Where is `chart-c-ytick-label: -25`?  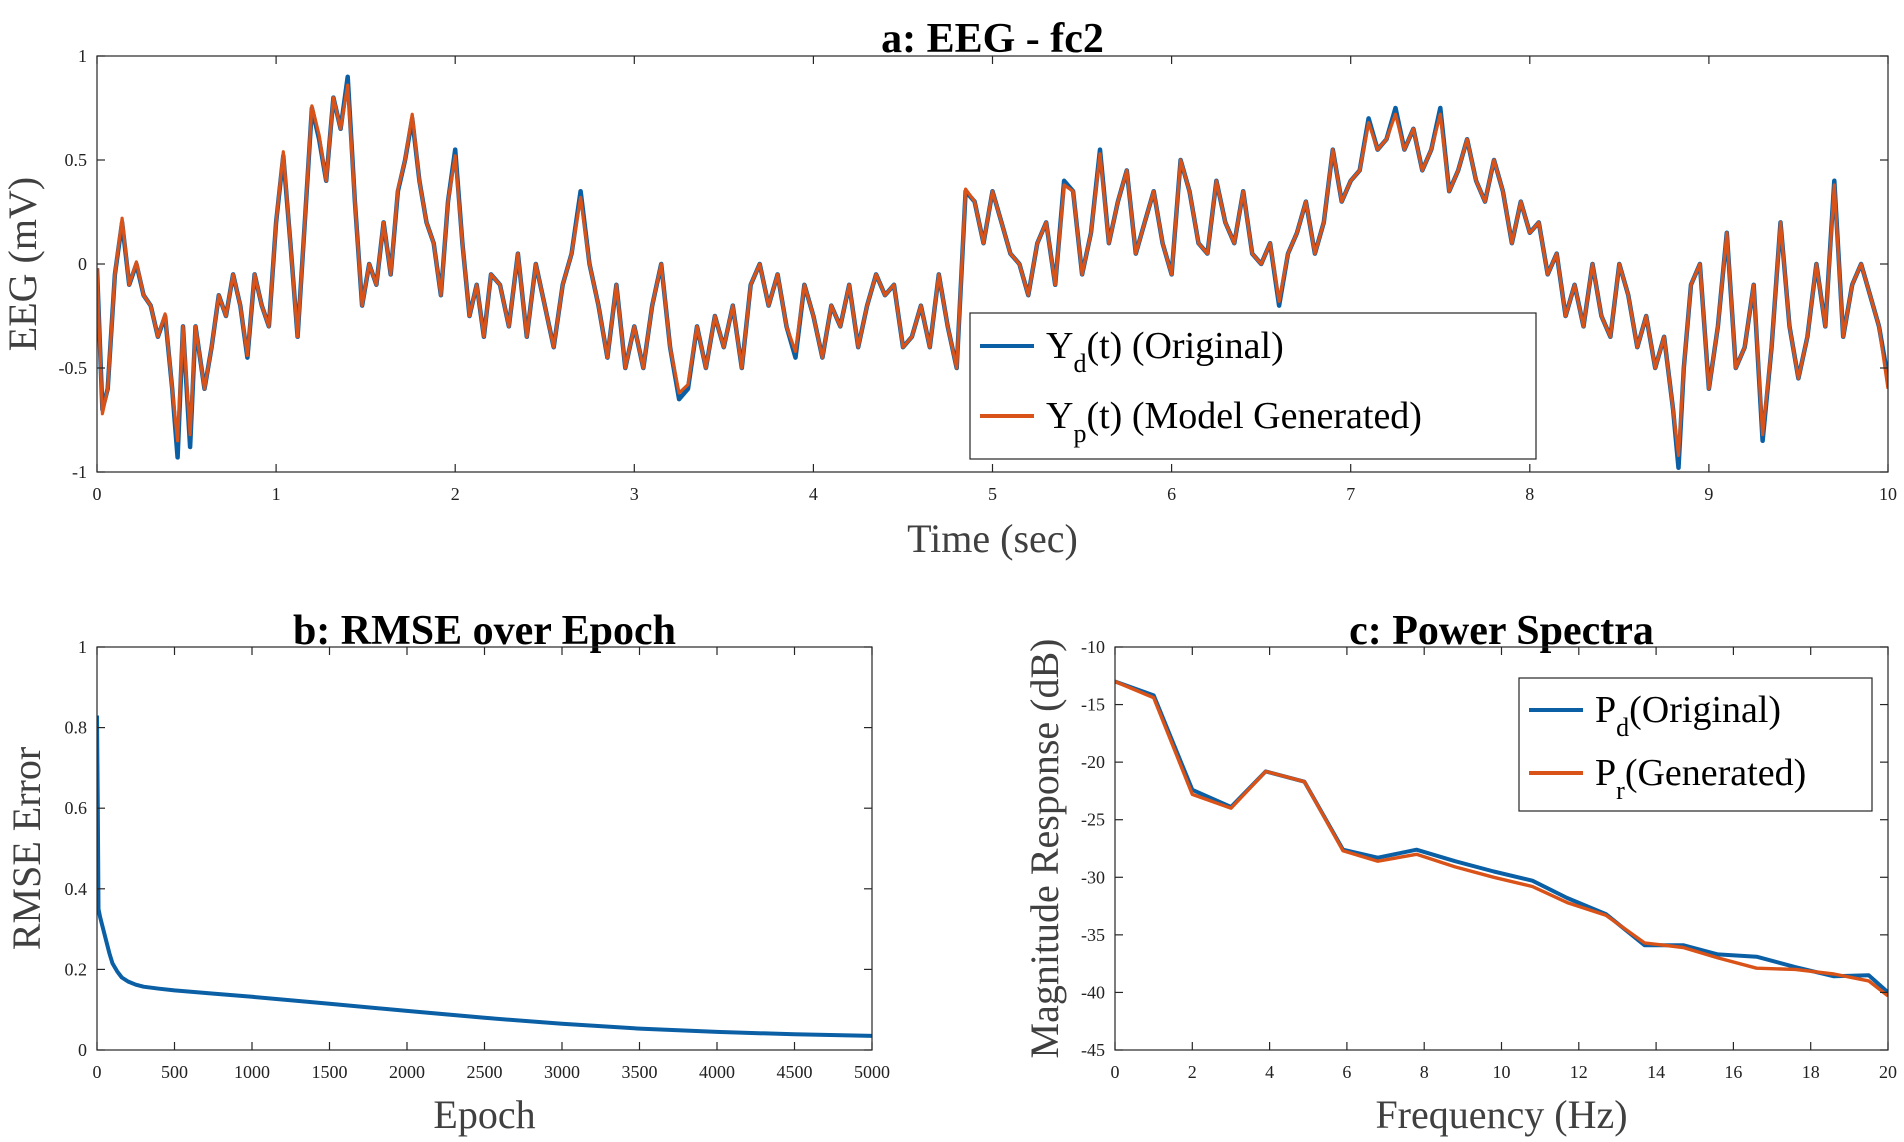 chart-c-ytick-label: -25 is located at coordinates (1093, 820).